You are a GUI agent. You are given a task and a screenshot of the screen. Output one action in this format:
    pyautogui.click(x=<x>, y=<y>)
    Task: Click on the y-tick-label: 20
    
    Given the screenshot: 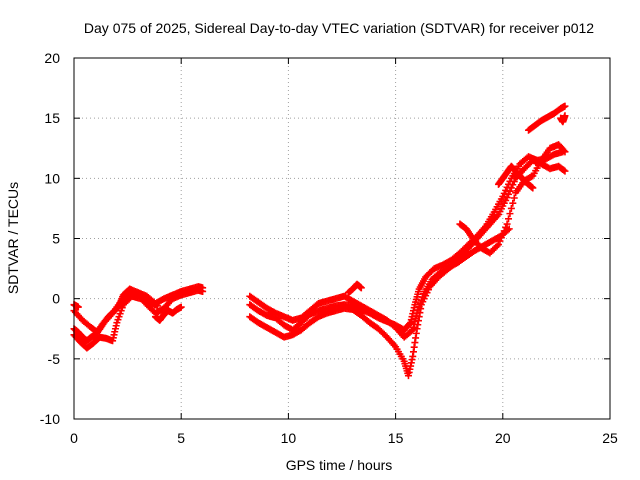 What is the action you would take?
    pyautogui.click(x=52, y=58)
    